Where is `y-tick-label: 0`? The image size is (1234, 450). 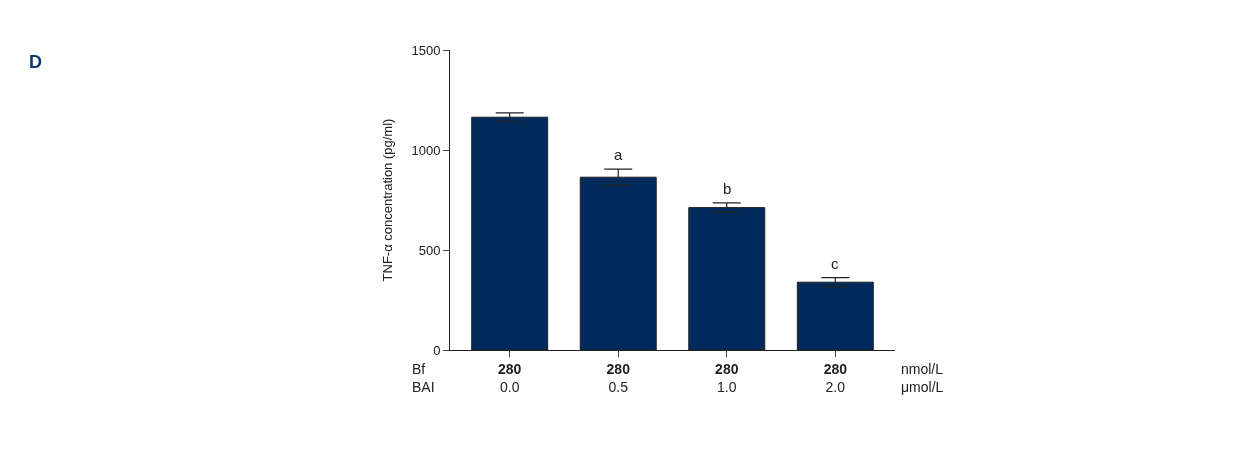 y-tick-label: 0 is located at coordinates (437, 350).